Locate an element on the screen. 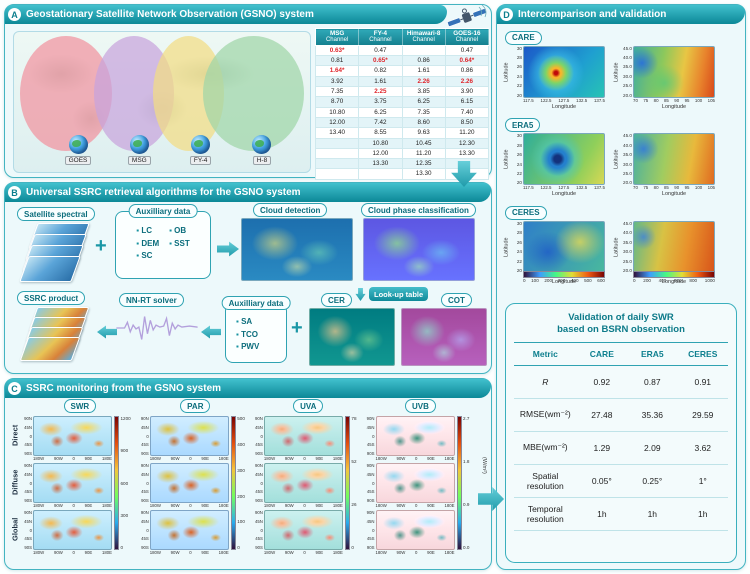 The width and height of the screenshot is (750, 574). colorbar-right: 0 200 400 600 800 1000 is located at coordinates (674, 277).